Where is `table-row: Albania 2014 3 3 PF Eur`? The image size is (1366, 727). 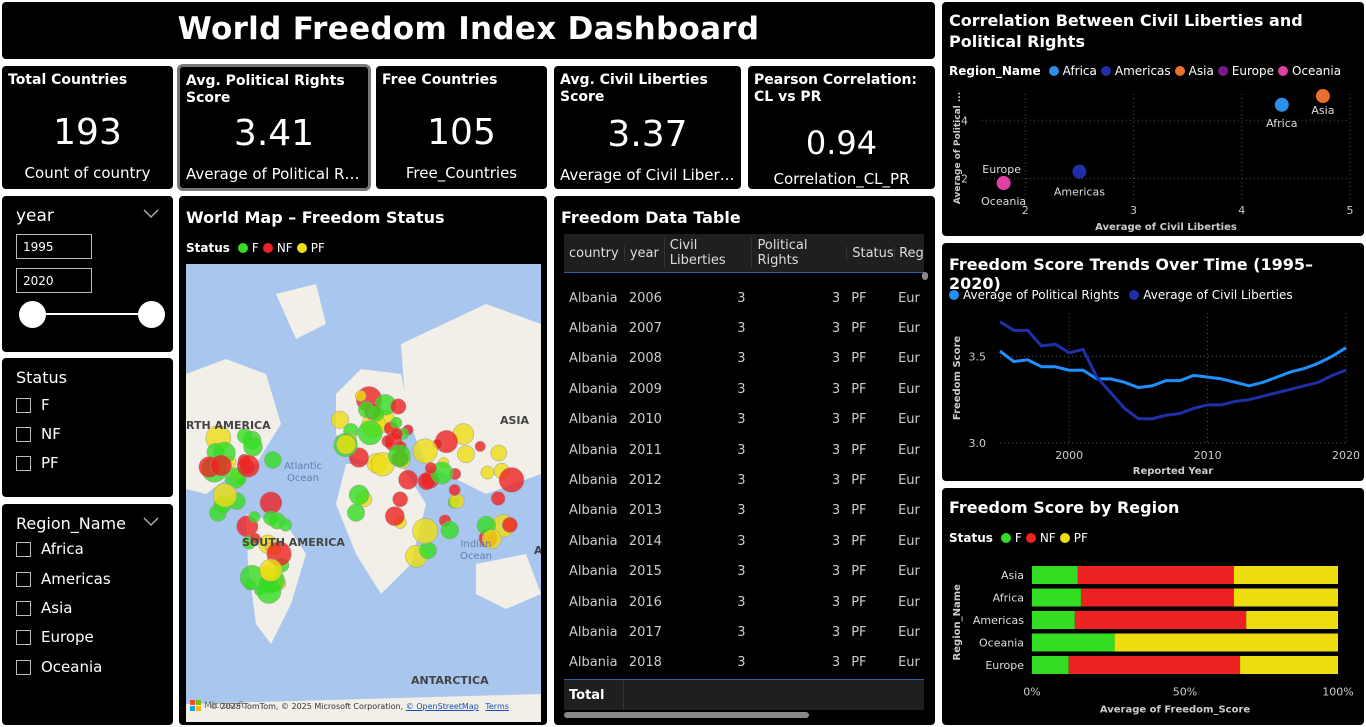 table-row: Albania 2014 3 3 PF Eur is located at coordinates (744, 541).